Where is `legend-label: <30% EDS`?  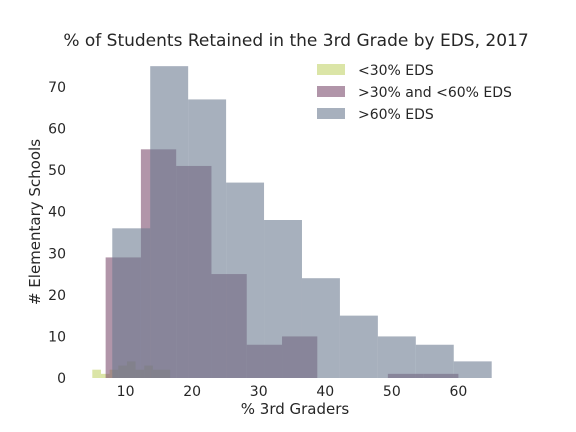 legend-label: <30% EDS is located at coordinates (396, 71).